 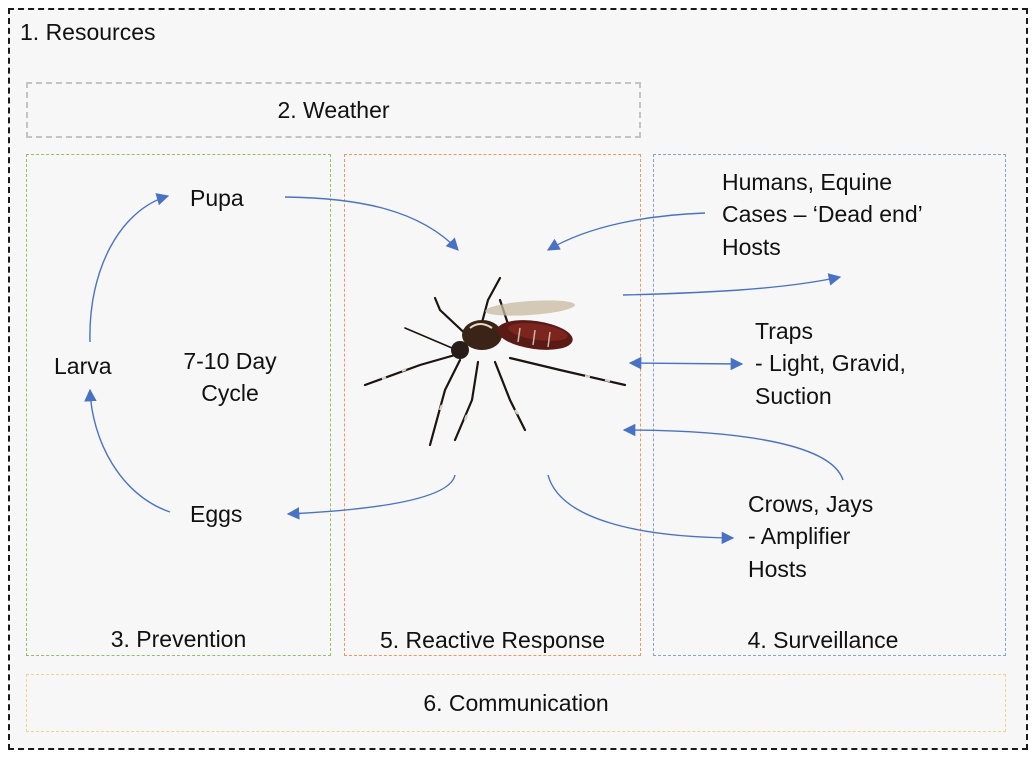 I want to click on weather-frame, so click(x=333, y=110).